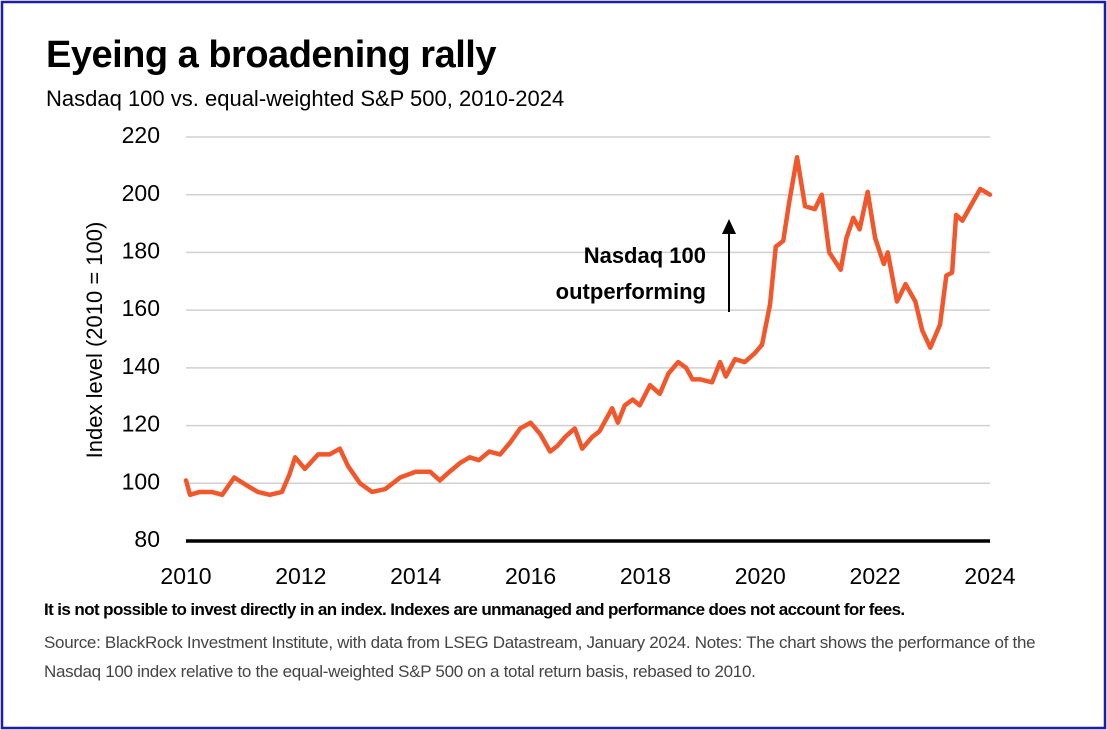  I want to click on chart-title: Eyeing a broadening rally, so click(271, 55).